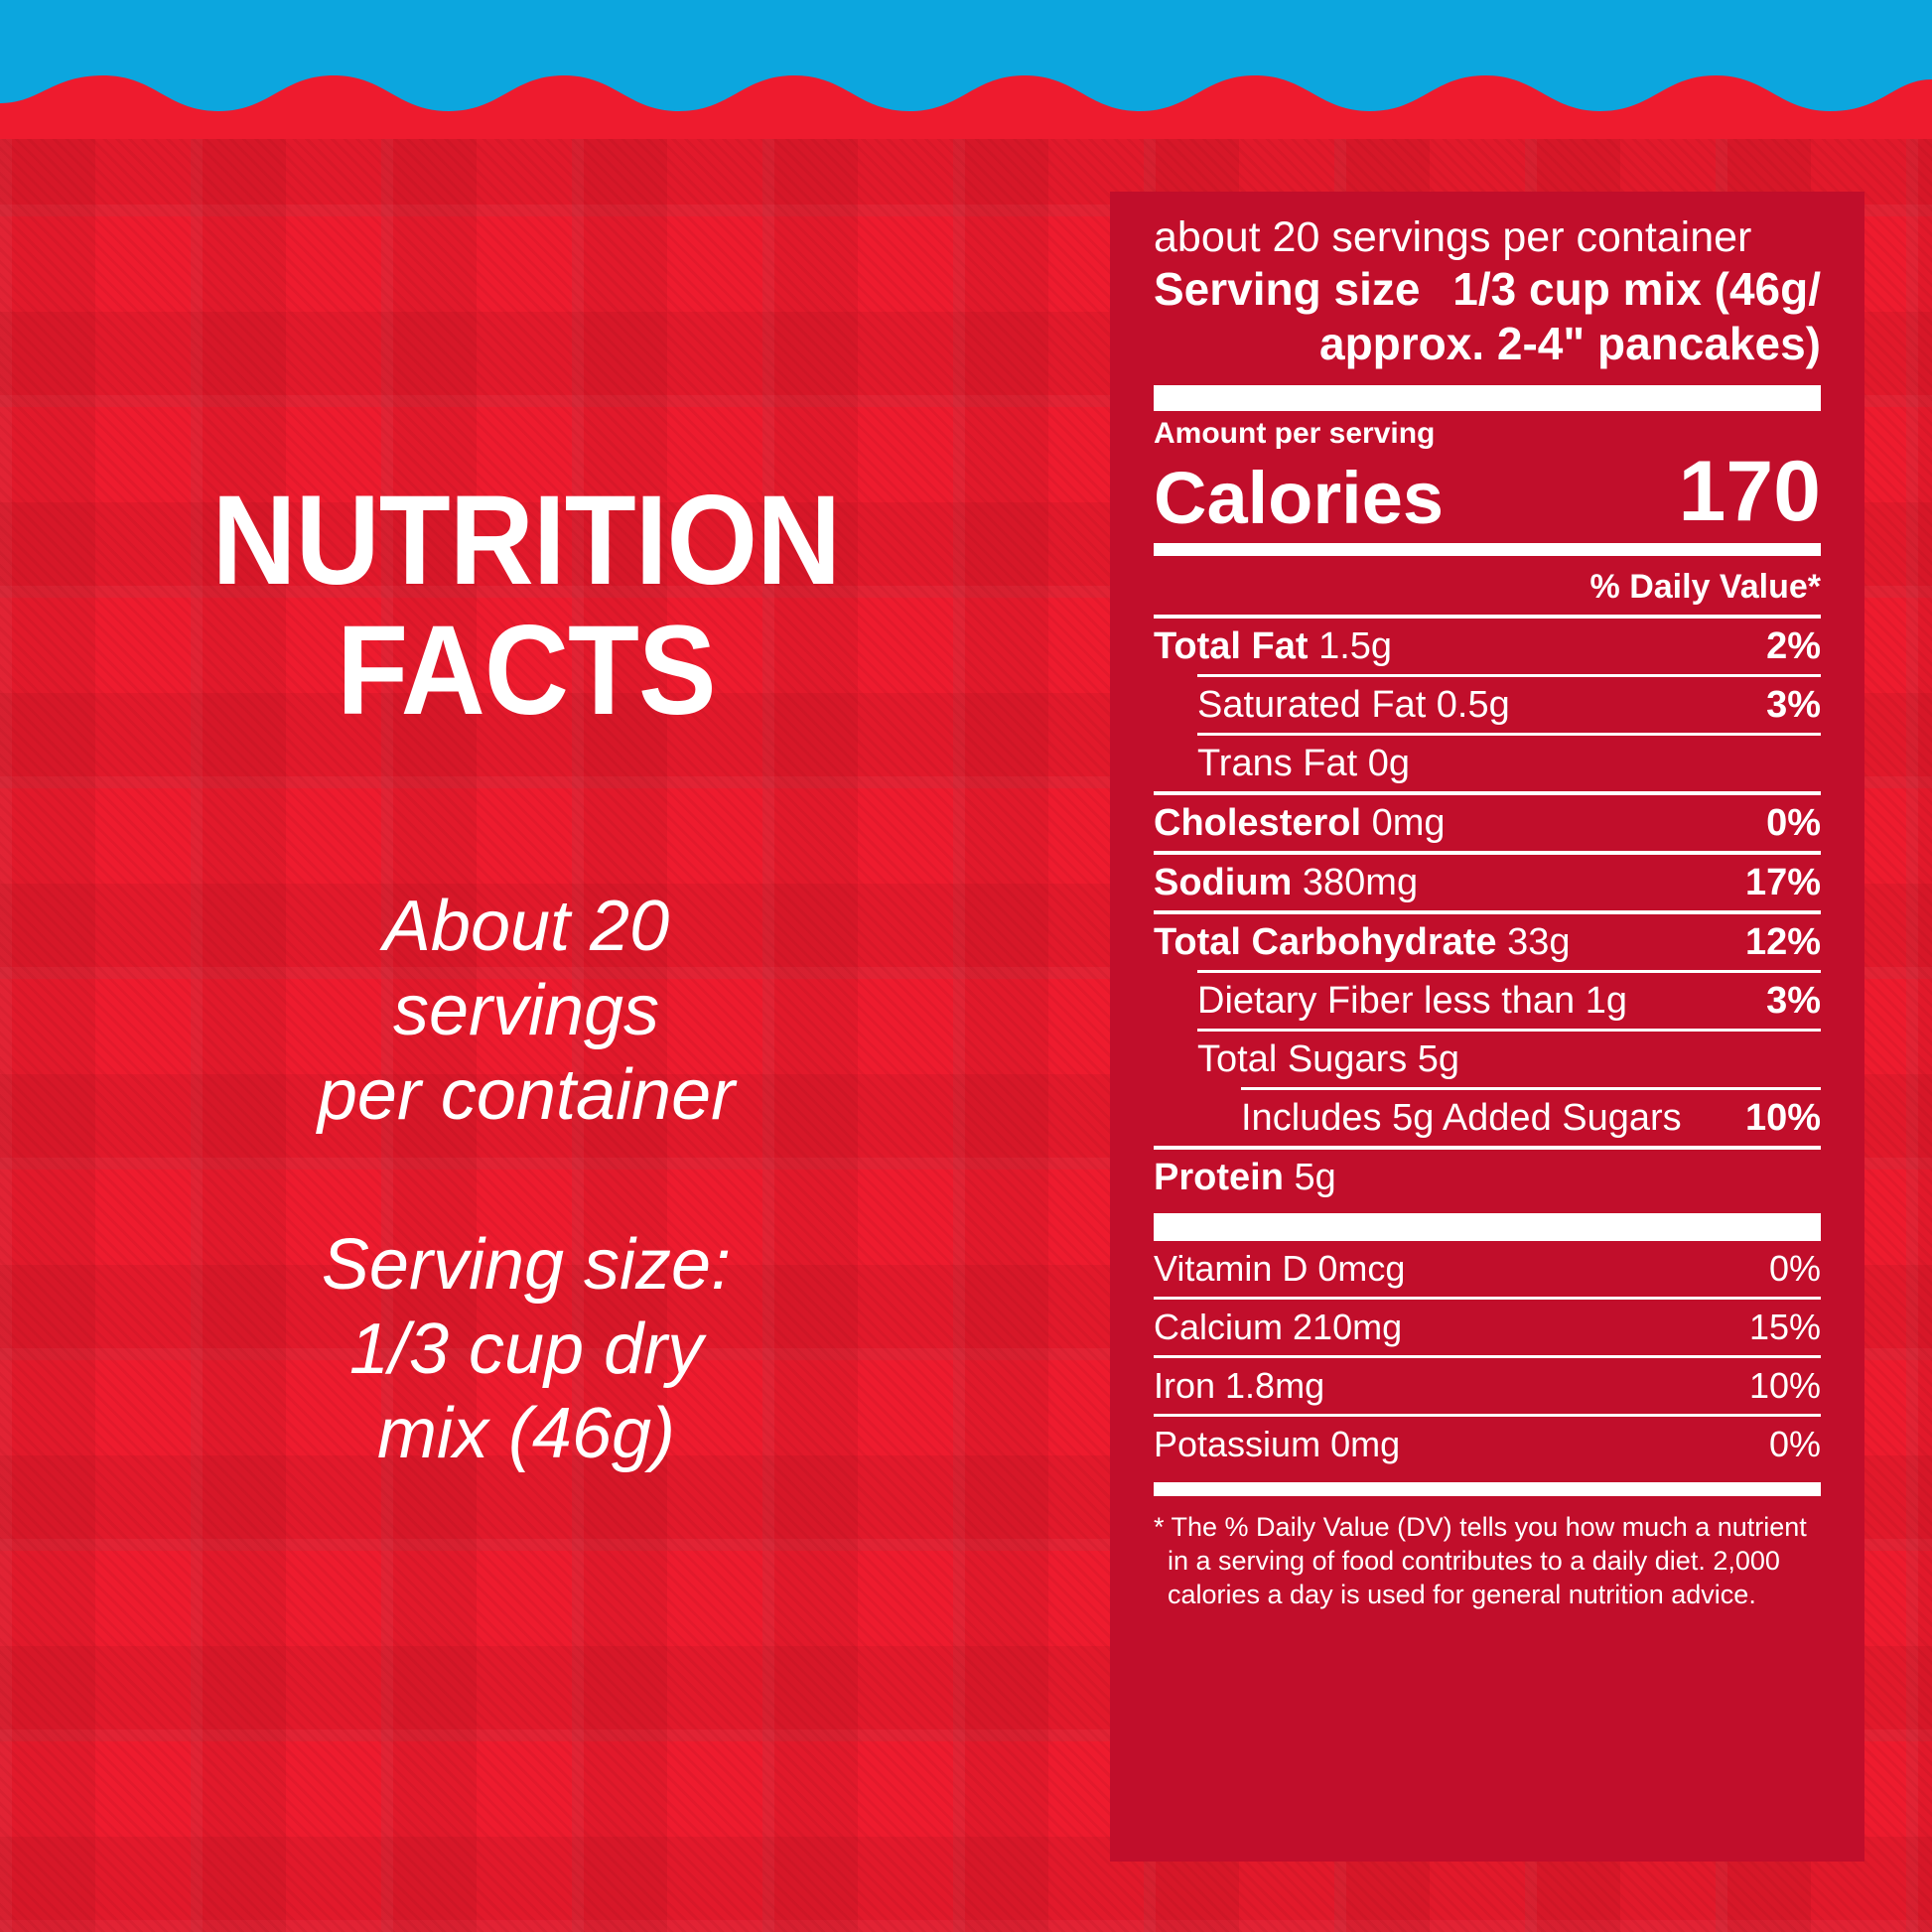  I want to click on divider-bar-before-micronutrients, so click(1488, 1226).